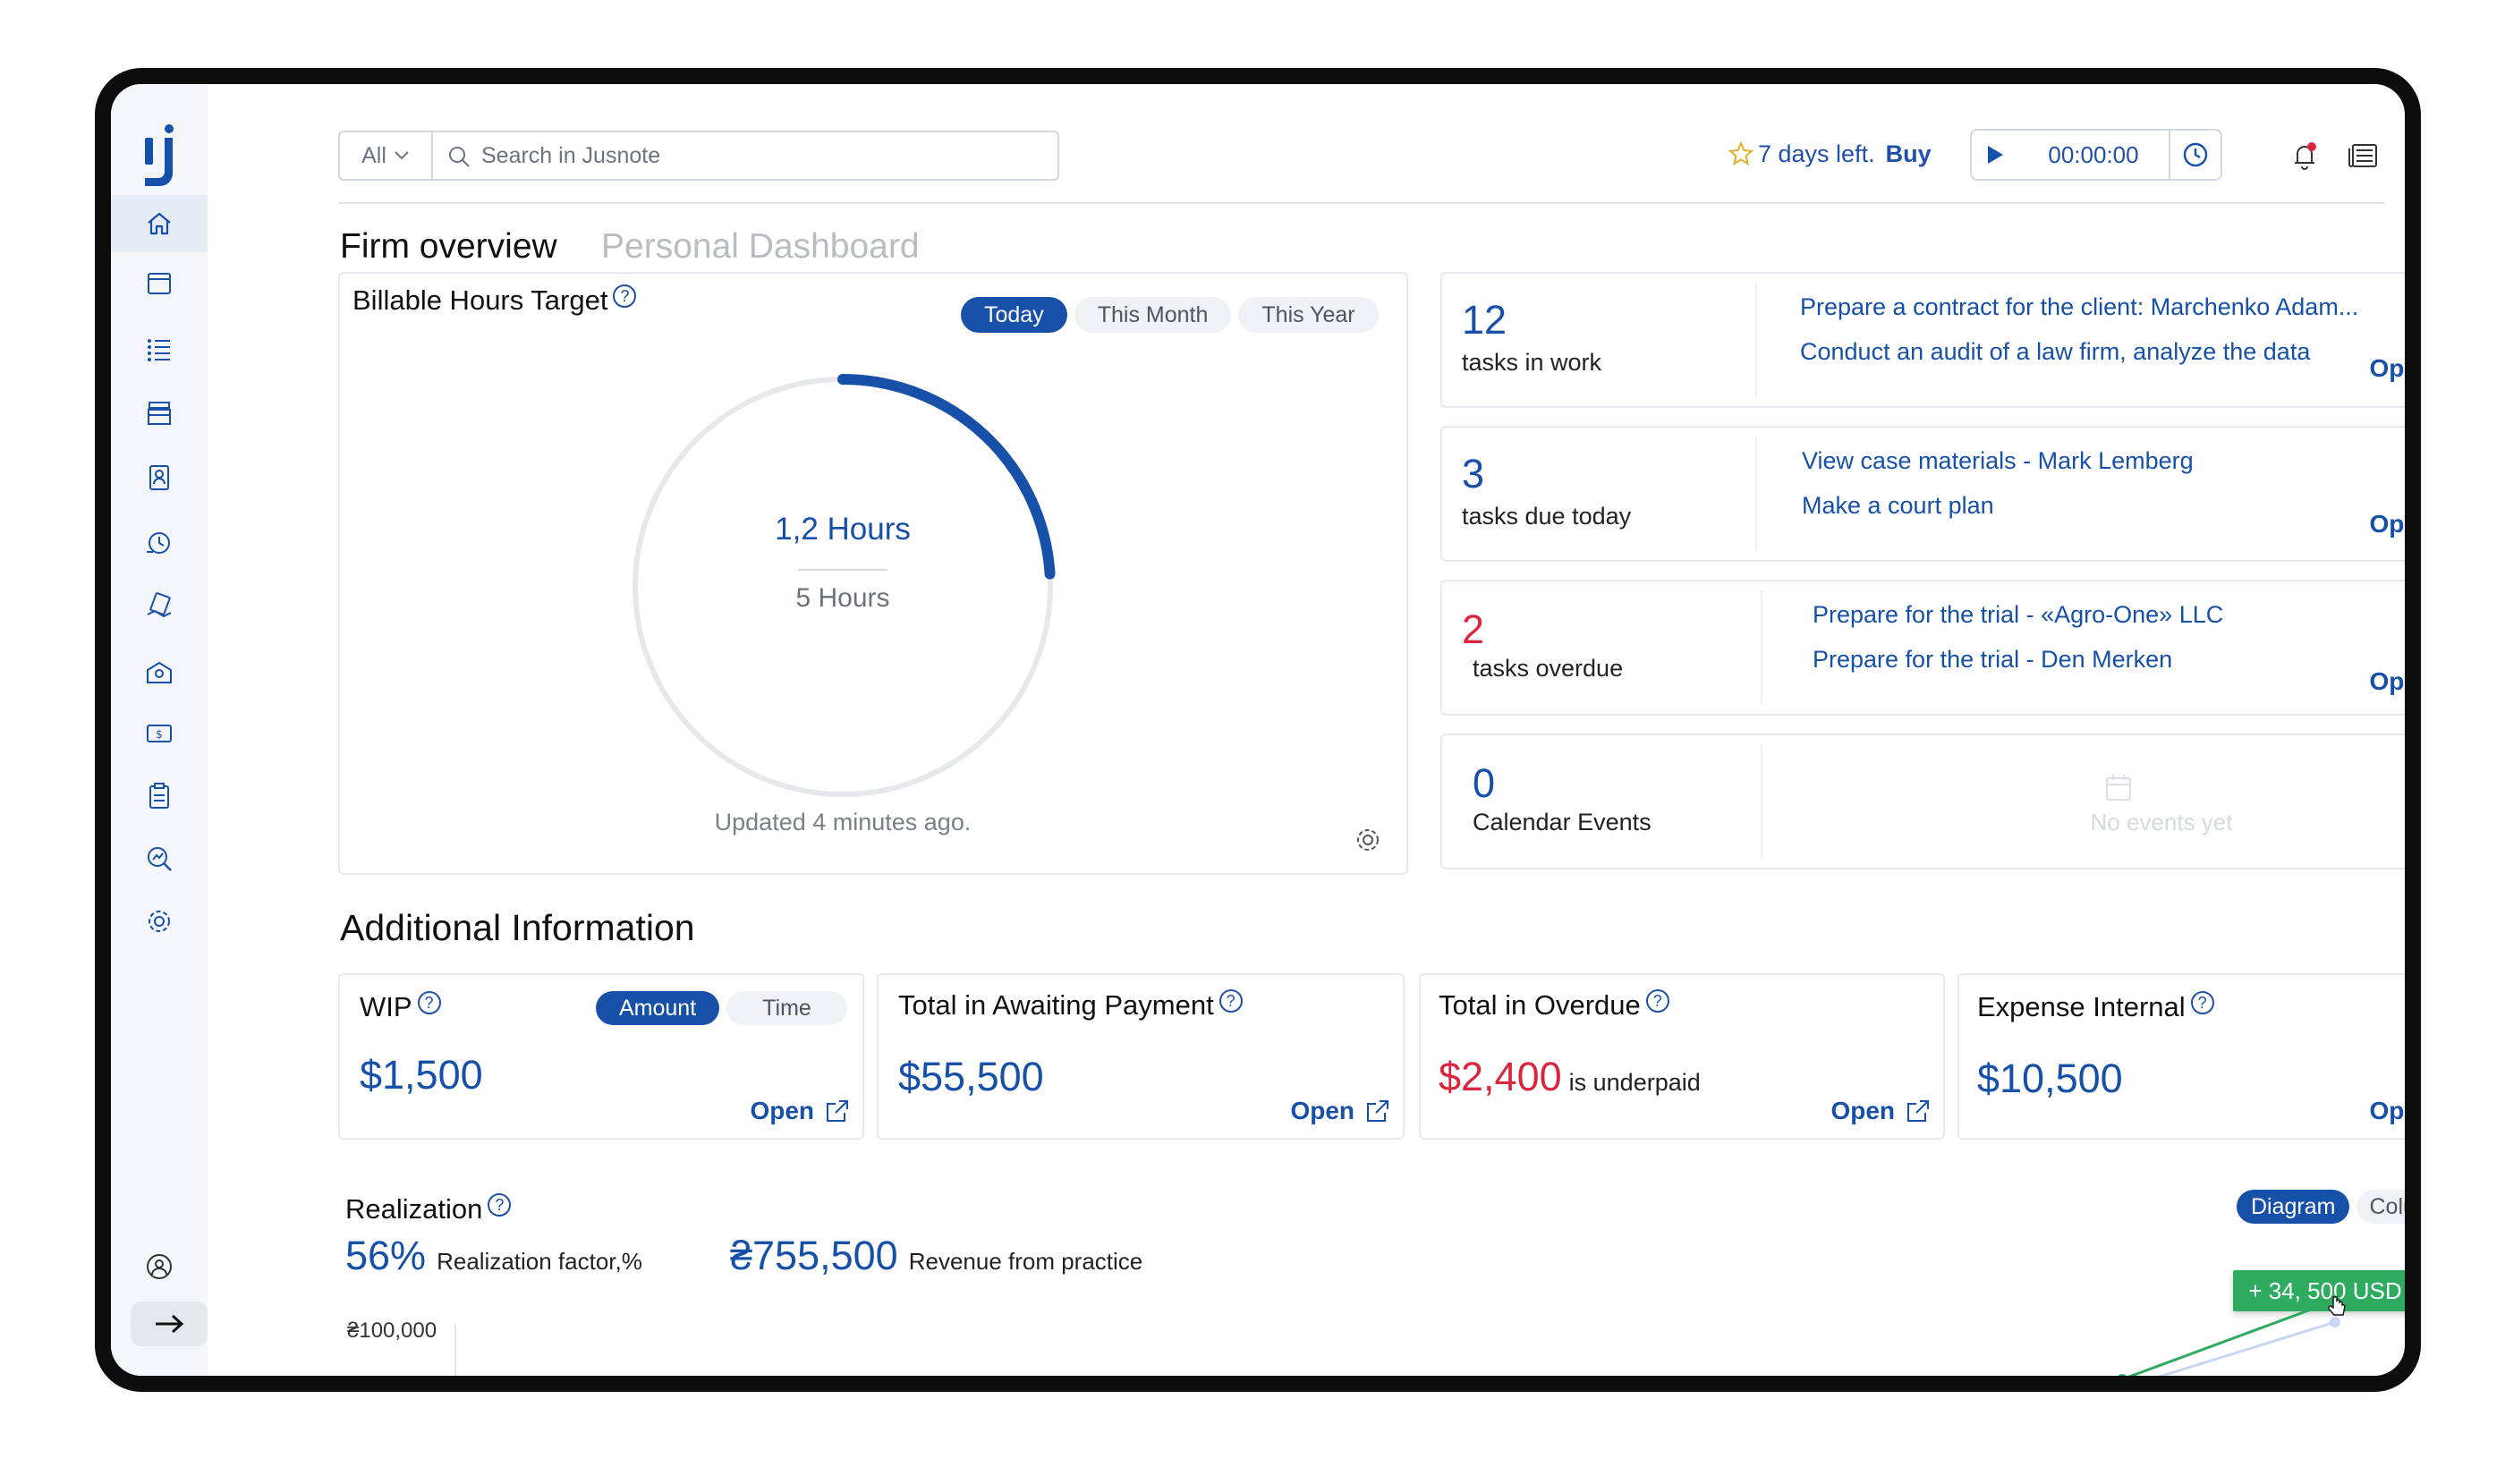 The width and height of the screenshot is (2505, 1484). Describe the element at coordinates (760, 246) in the screenshot. I see `tab-personal-dashboard: Personal Dashboard` at that location.